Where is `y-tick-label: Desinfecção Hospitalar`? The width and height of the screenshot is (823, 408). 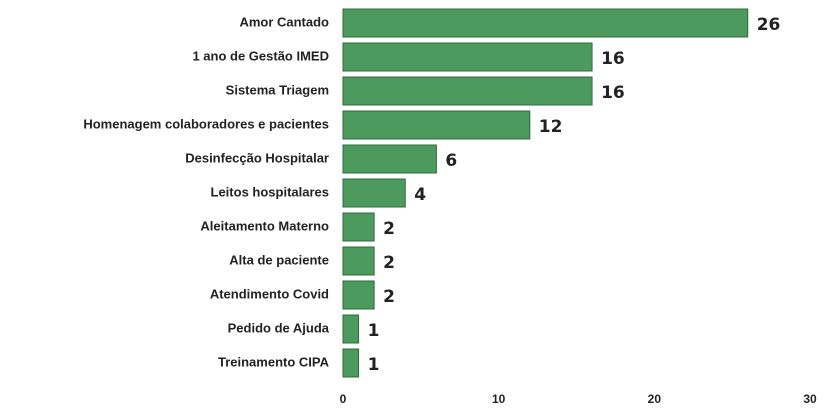 y-tick-label: Desinfecção Hospitalar is located at coordinates (257, 157).